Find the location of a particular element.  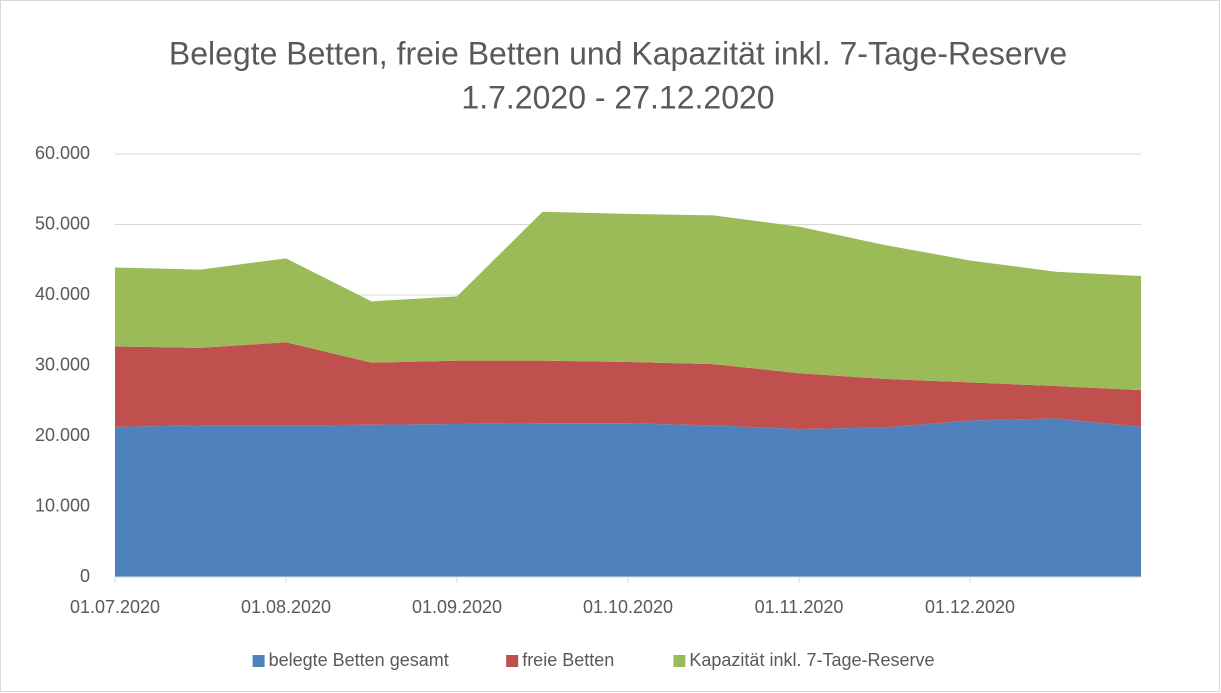

x-tick-label: 01.09.2020 is located at coordinates (457, 607).